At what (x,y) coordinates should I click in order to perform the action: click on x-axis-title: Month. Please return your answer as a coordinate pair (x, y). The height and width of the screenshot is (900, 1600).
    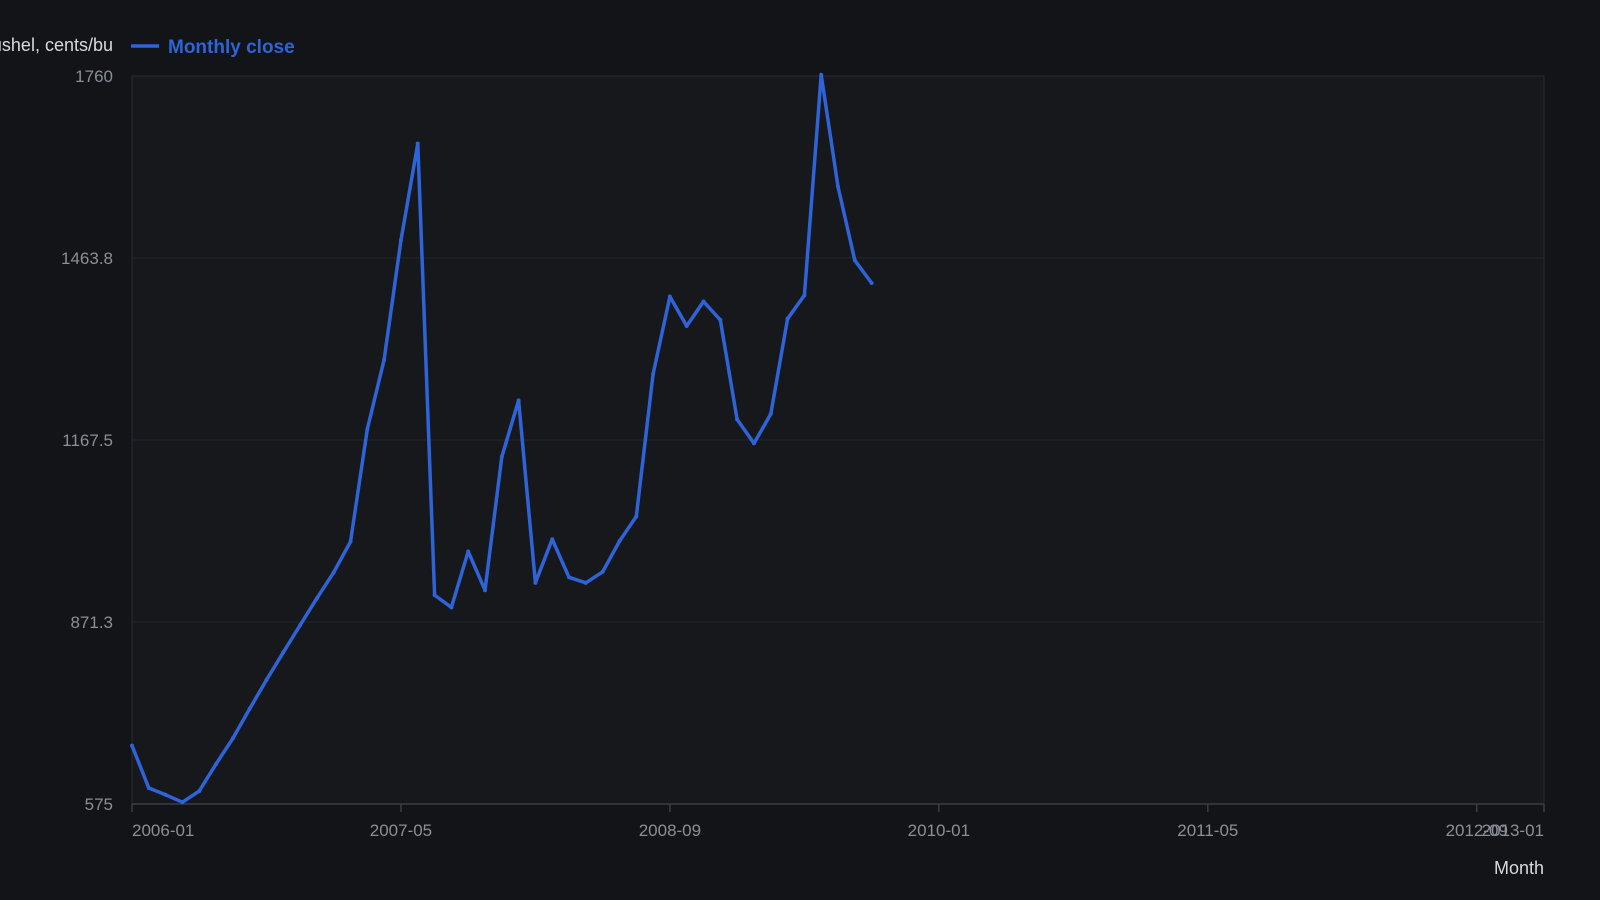
    Looking at the image, I should click on (1519, 868).